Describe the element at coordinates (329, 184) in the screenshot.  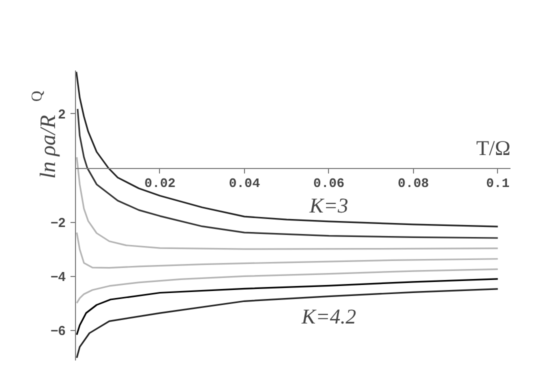
I see `x-tick-label: 0.06` at that location.